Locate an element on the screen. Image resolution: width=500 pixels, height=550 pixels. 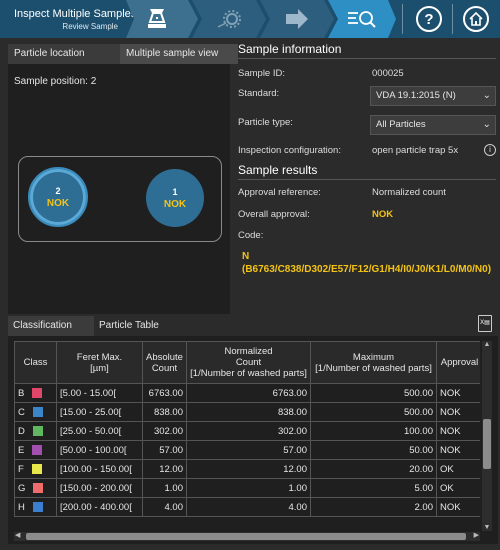
cell-absolute-count: 12.00 is located at coordinates (164, 469).